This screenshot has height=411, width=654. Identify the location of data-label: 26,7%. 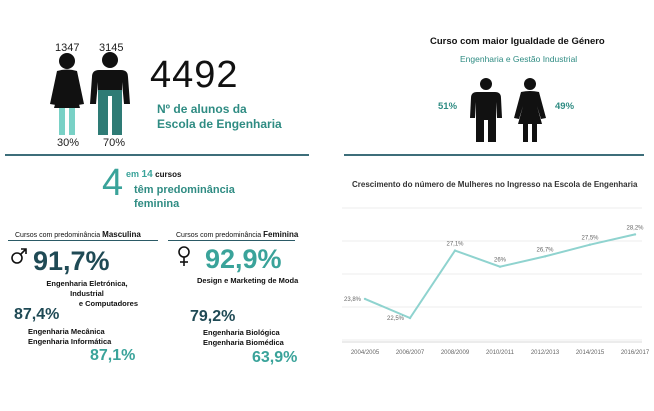
(545, 250).